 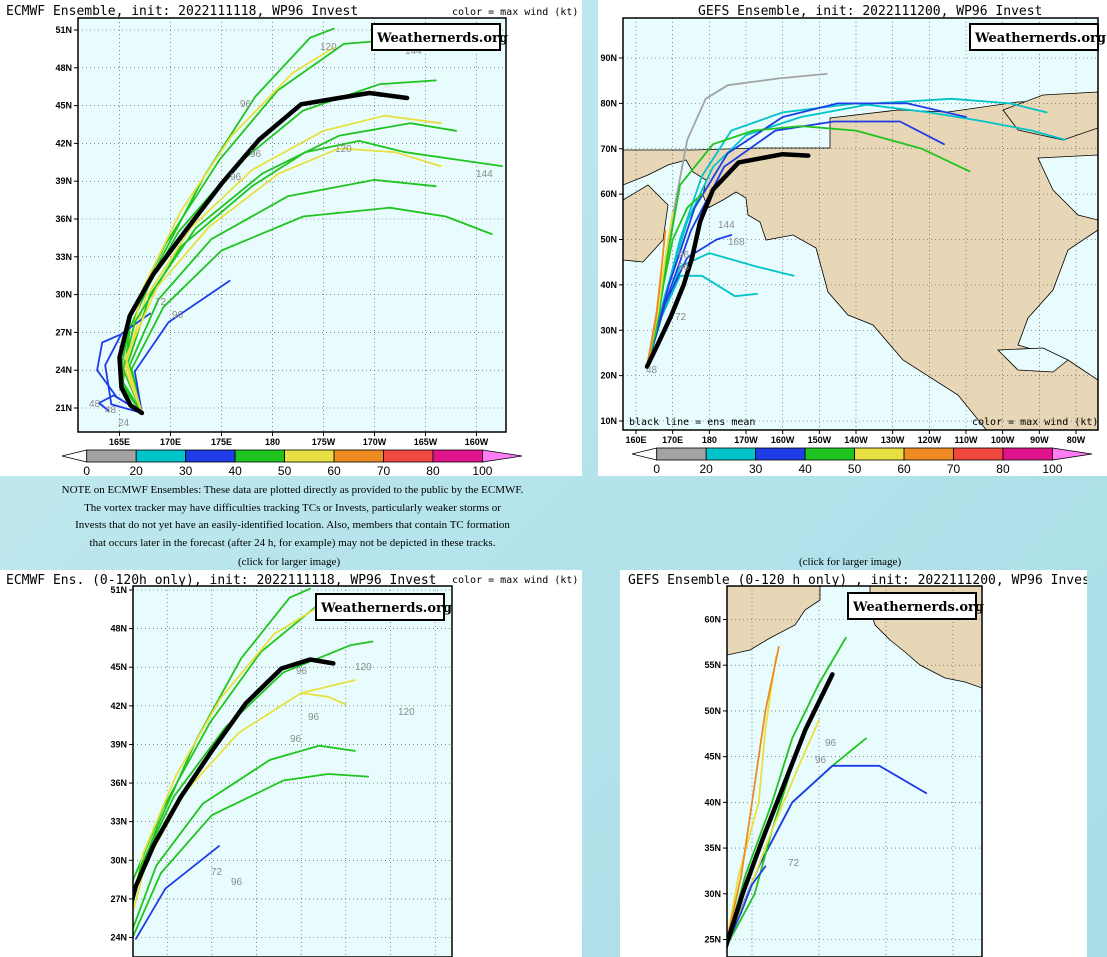 I want to click on lon-tick-label: 160E, so click(x=635, y=440).